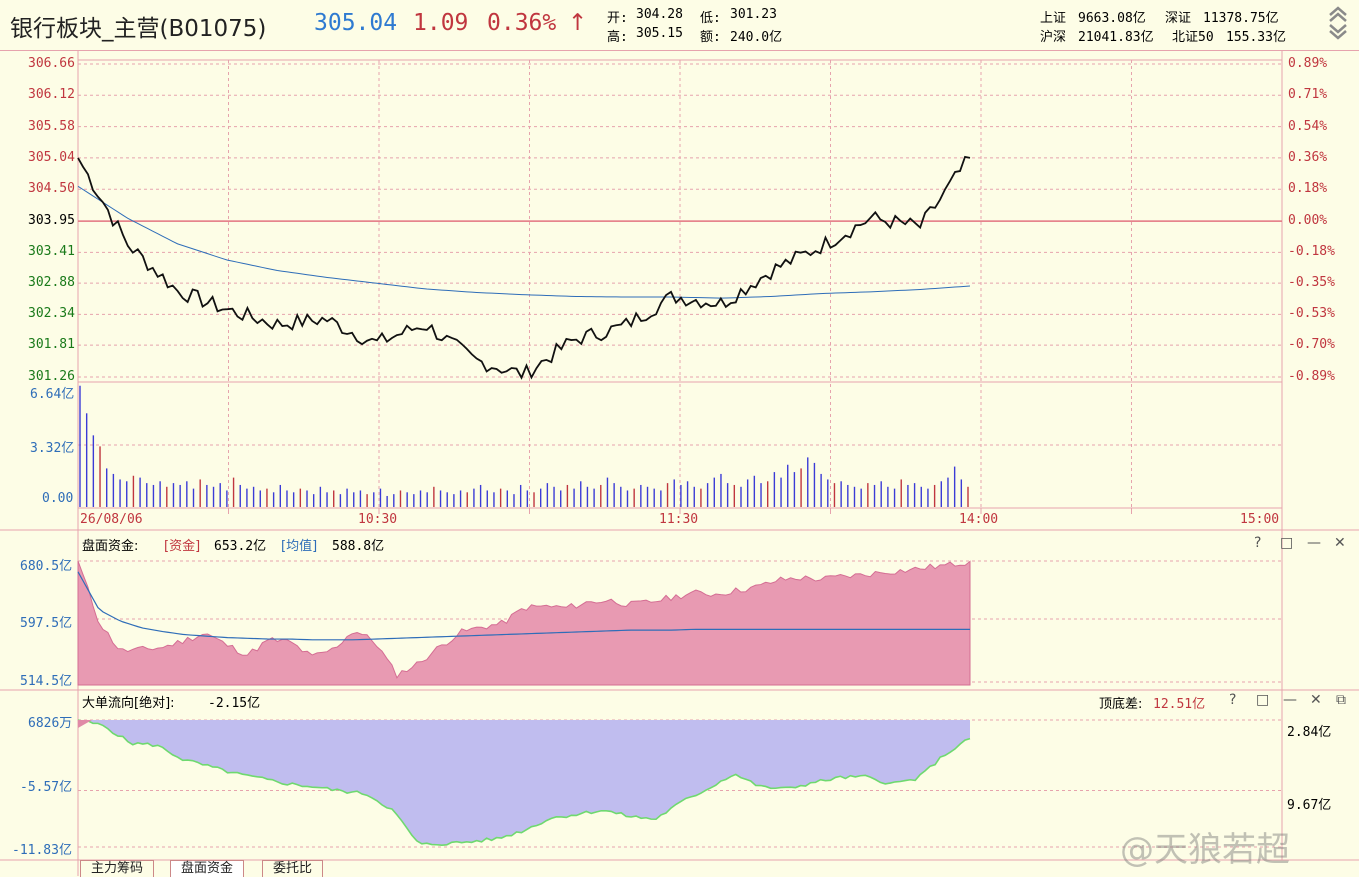 The image size is (1359, 877). I want to click on price-axis-left-label: 302.34, so click(51, 314).